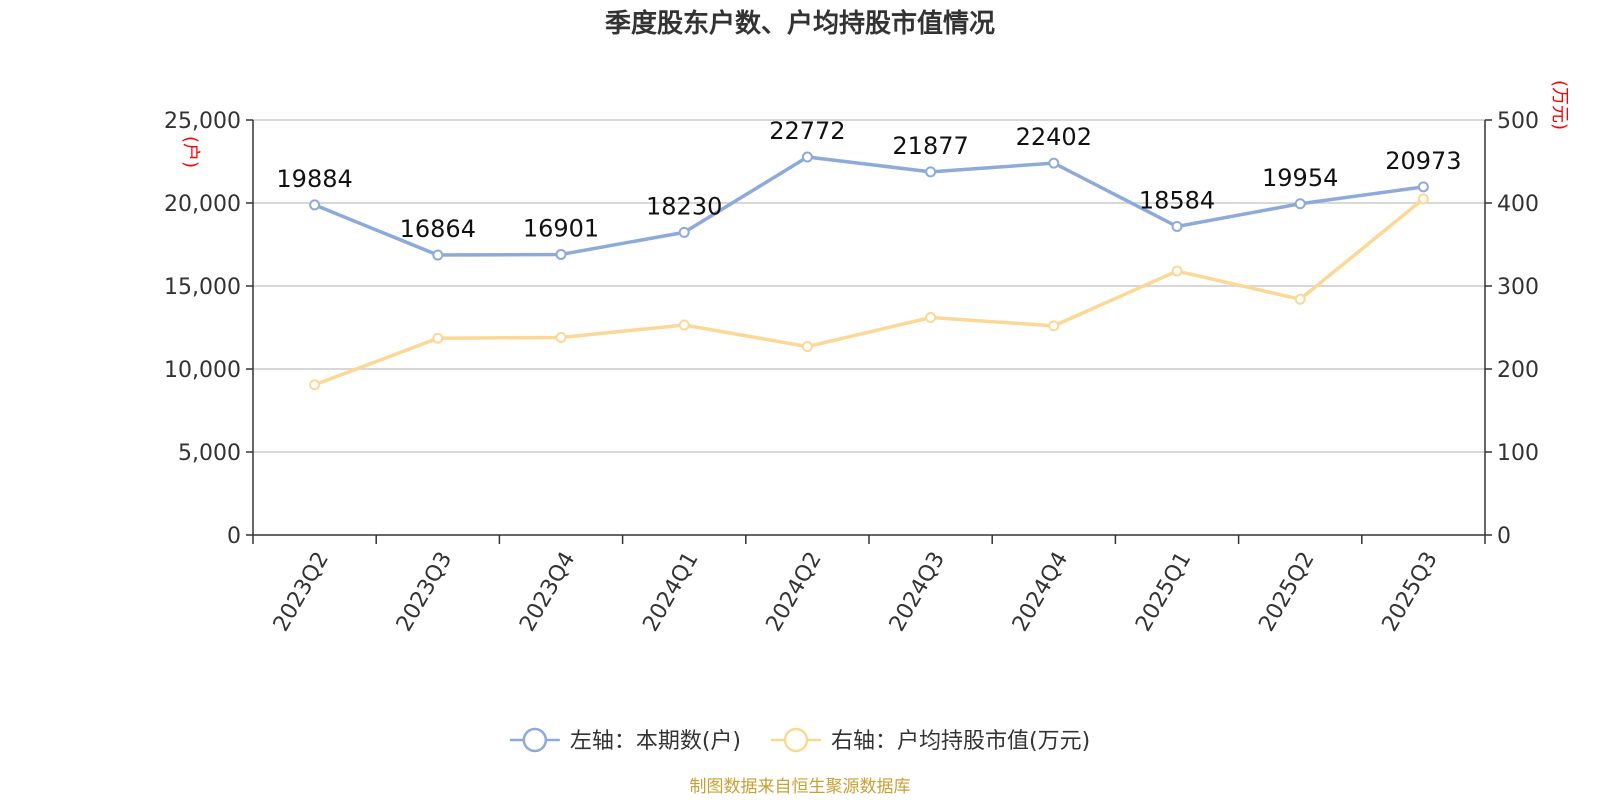 This screenshot has height=800, width=1600. Describe the element at coordinates (917, 592) in the screenshot. I see `x-tick-label: 2024Q3` at that location.